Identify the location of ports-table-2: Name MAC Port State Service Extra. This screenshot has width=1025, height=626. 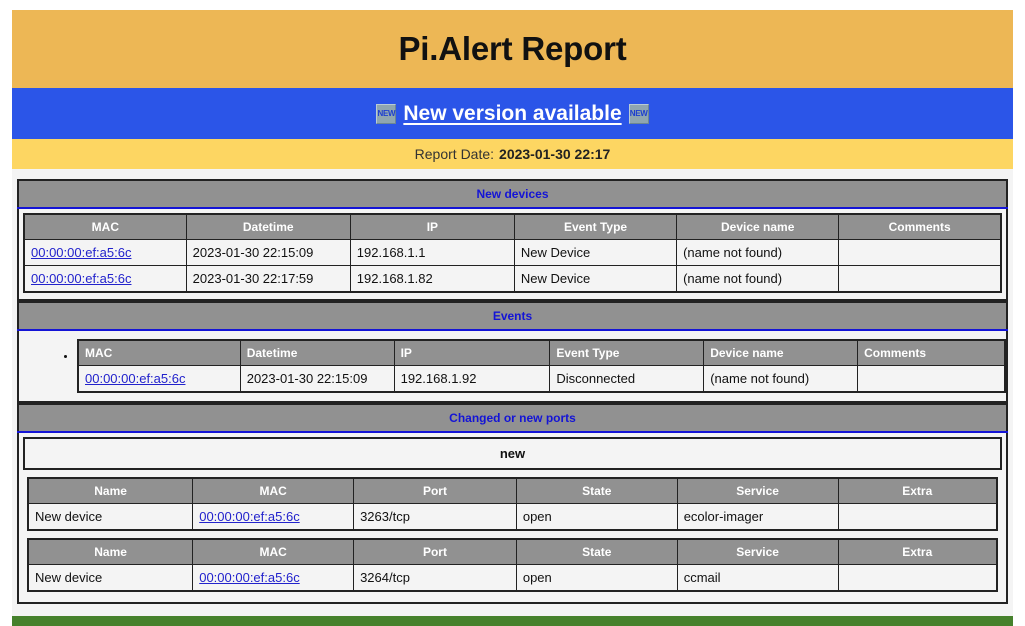
(512, 565).